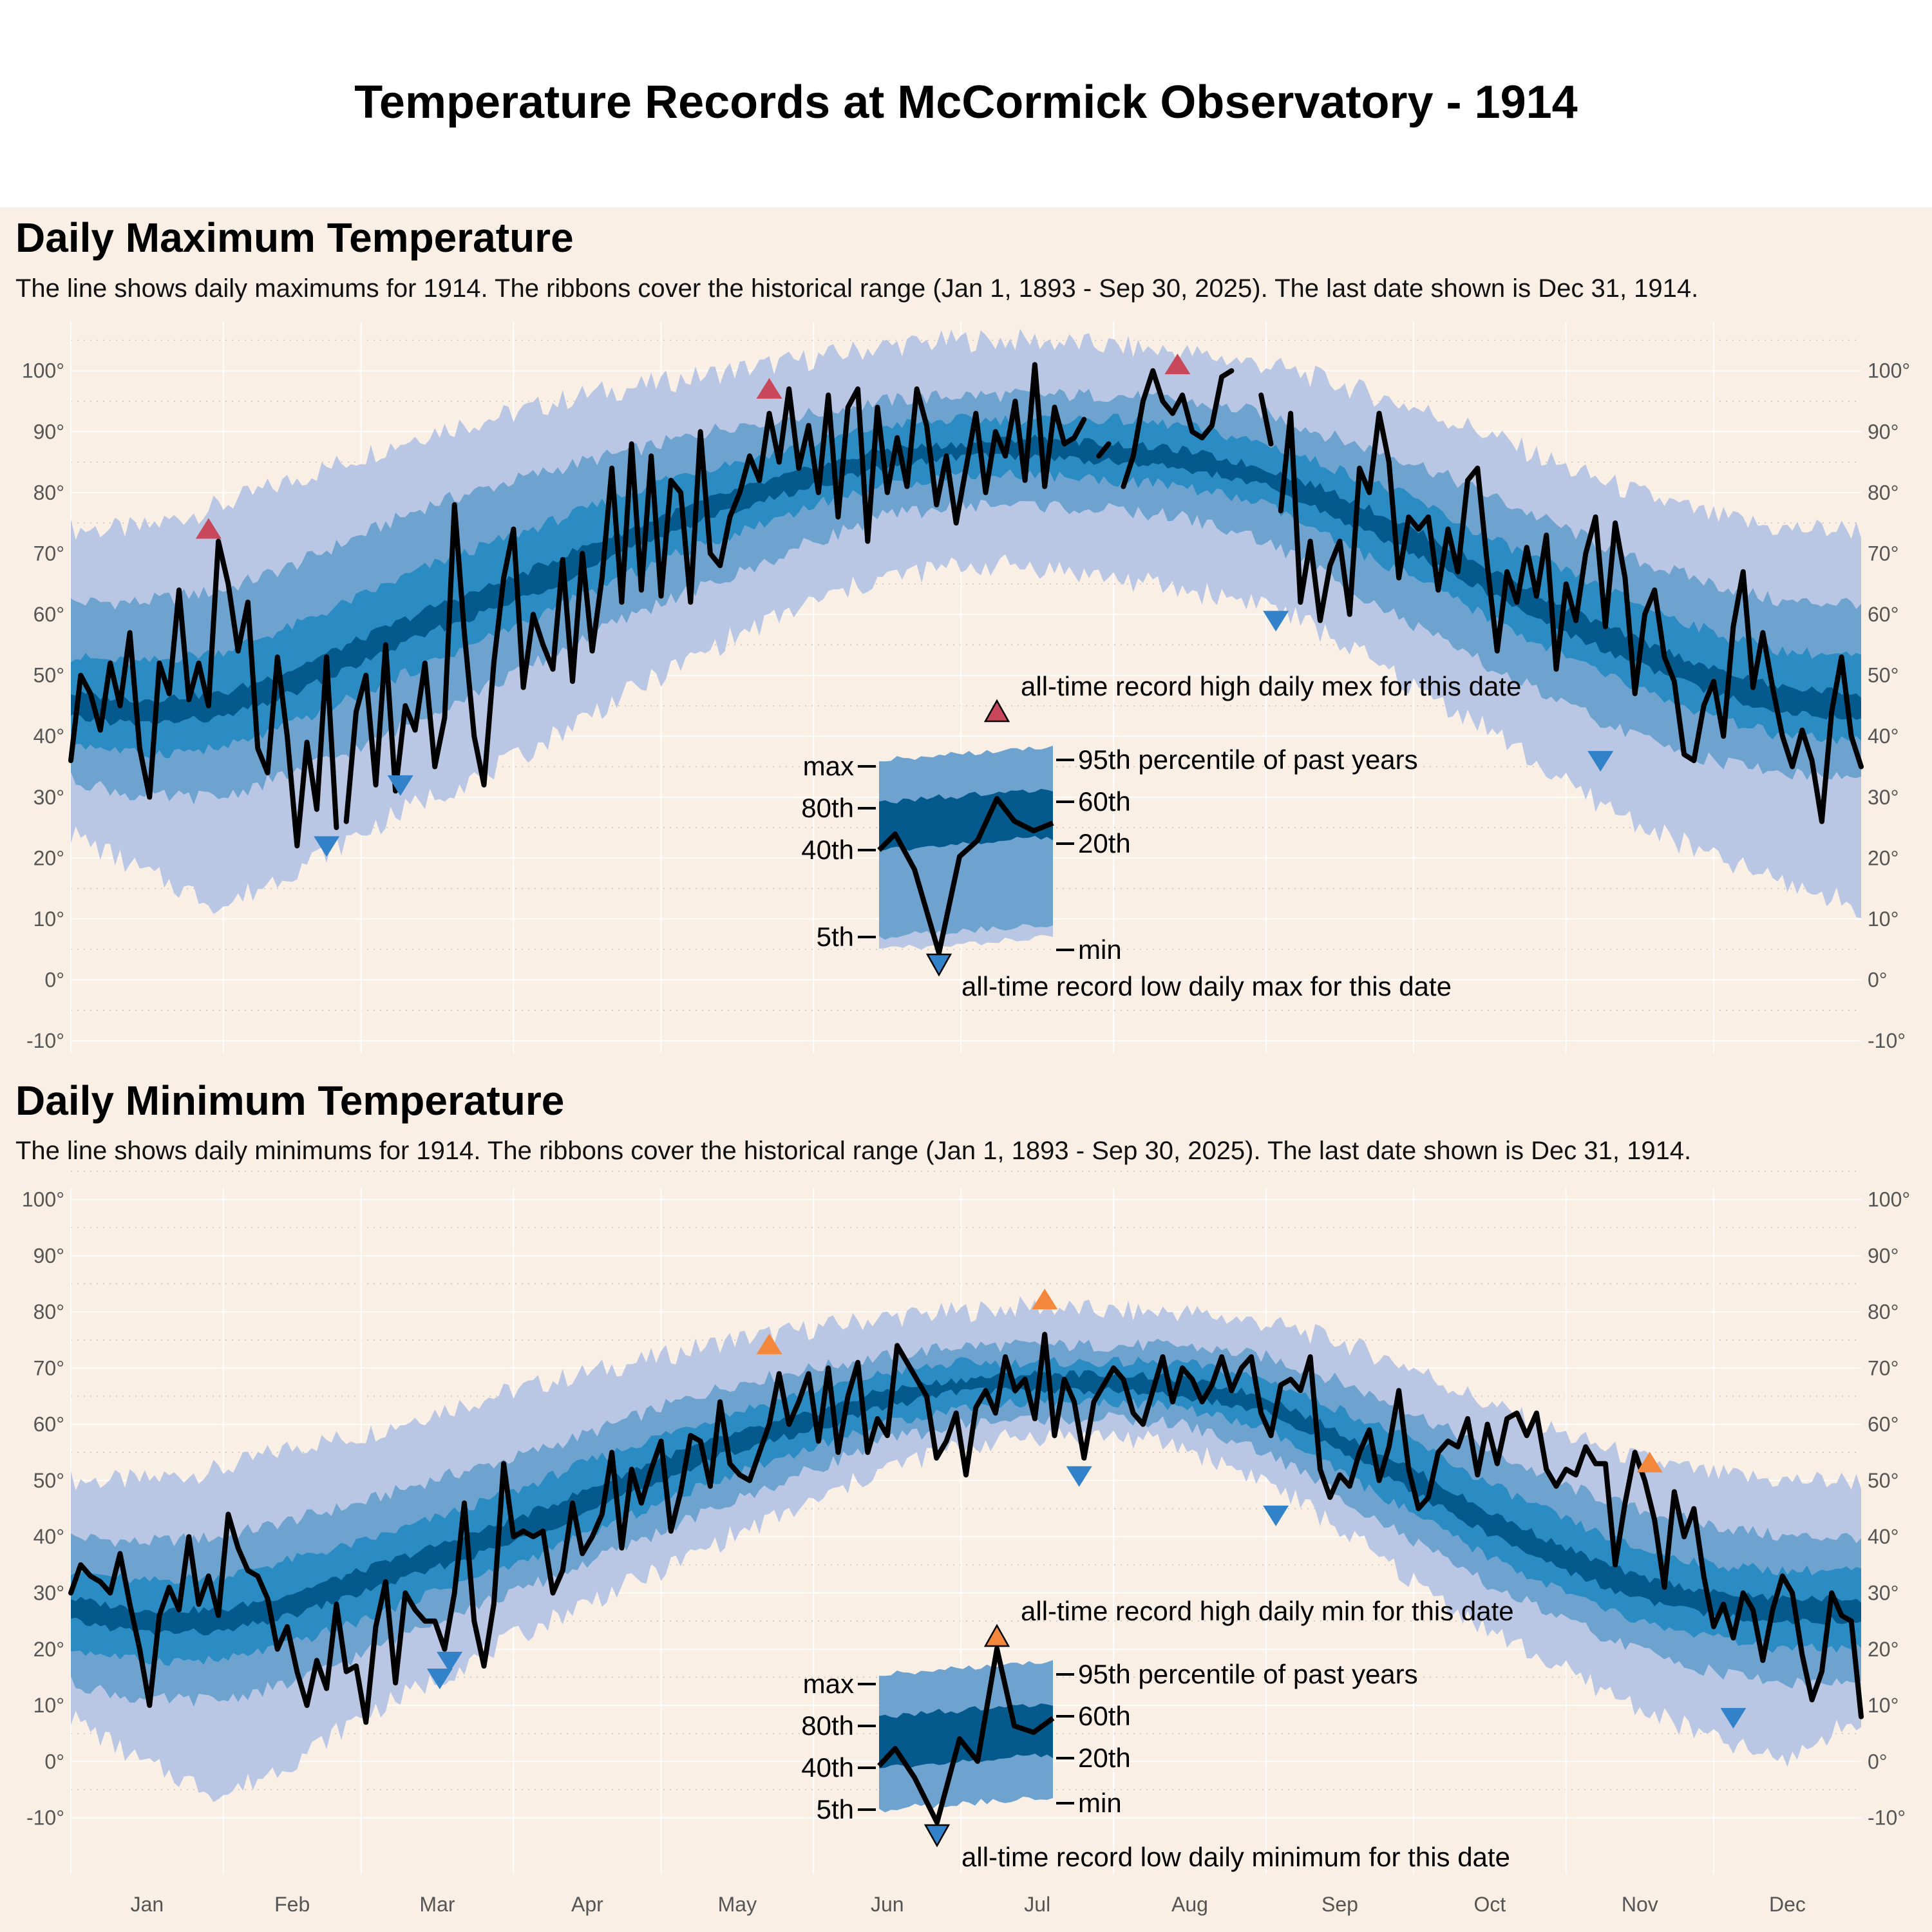 This screenshot has height=1932, width=1932. I want to click on x-tick-label: Apr, so click(587, 1905).